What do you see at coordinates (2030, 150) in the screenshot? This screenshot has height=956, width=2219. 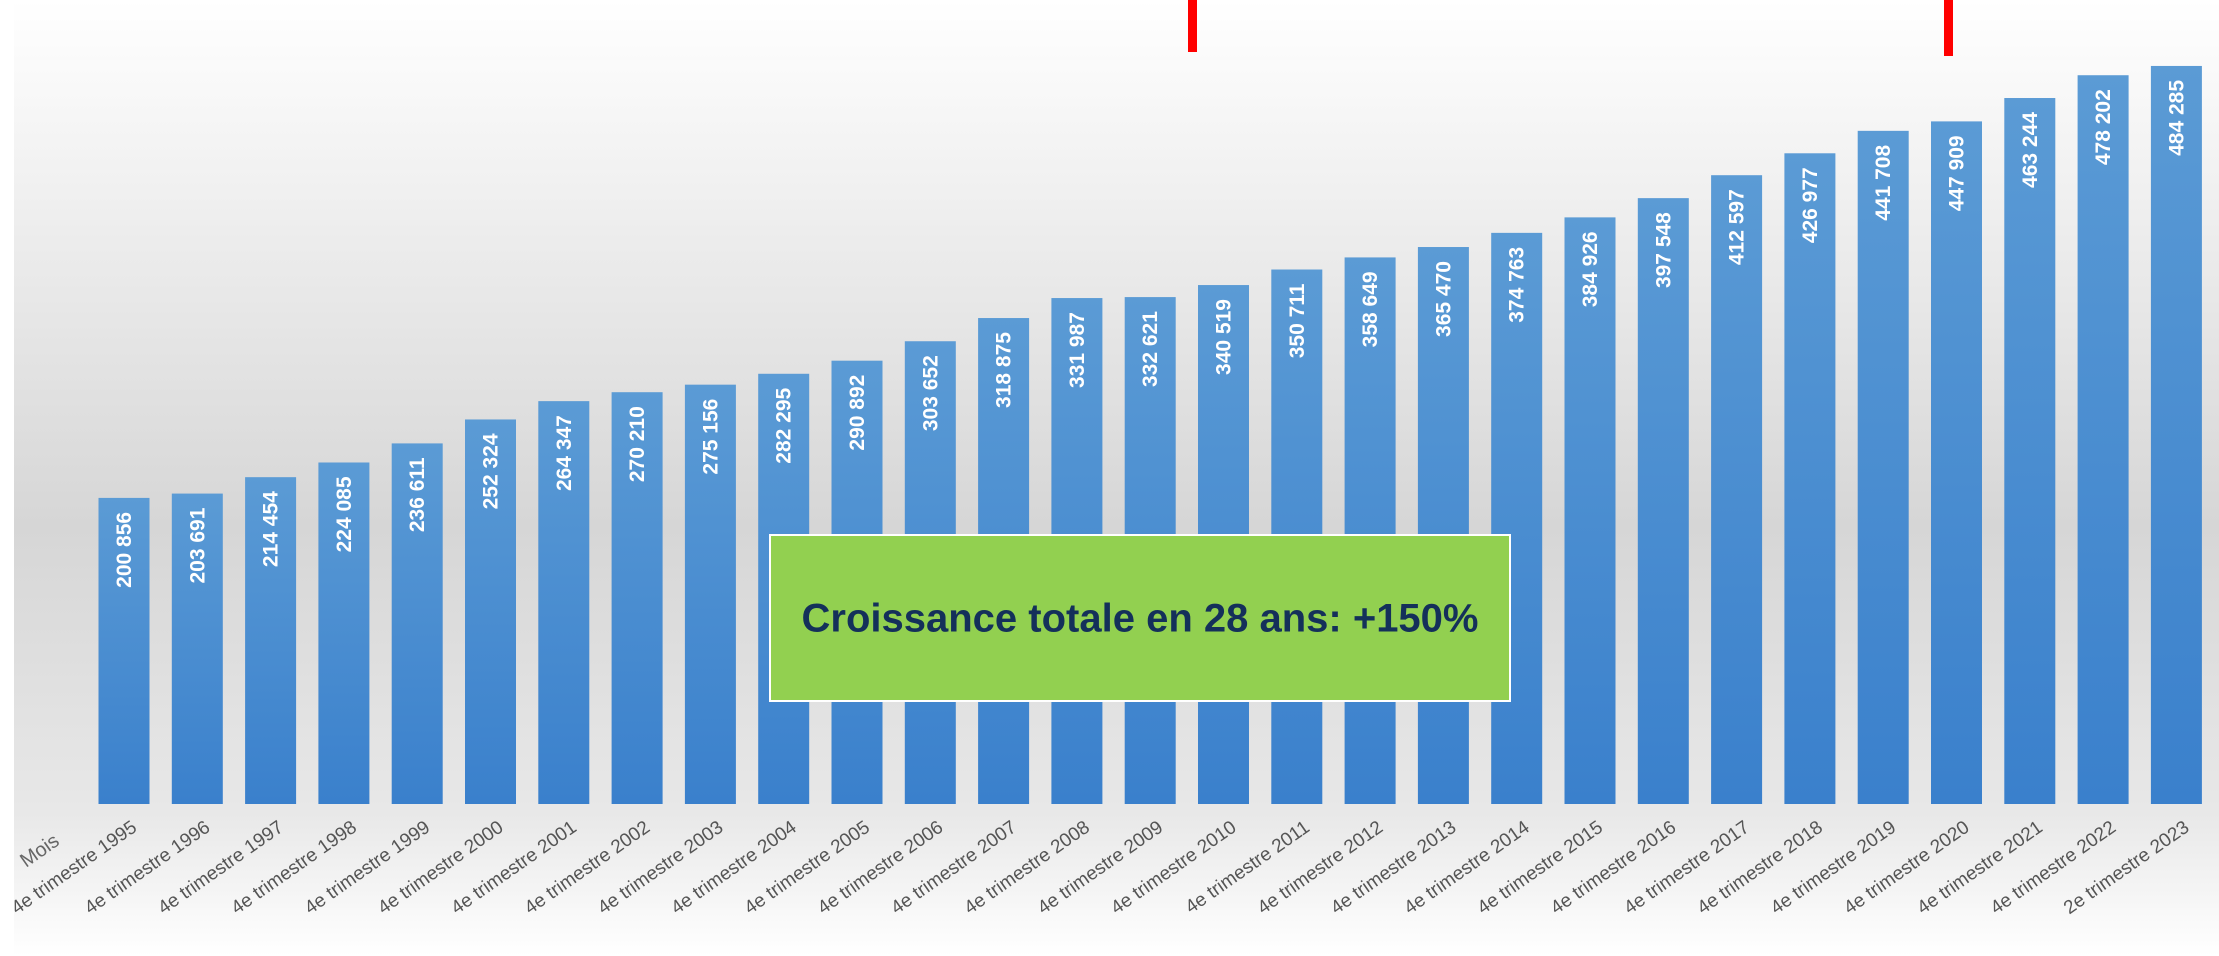 I see `value-label: 463 244` at bounding box center [2030, 150].